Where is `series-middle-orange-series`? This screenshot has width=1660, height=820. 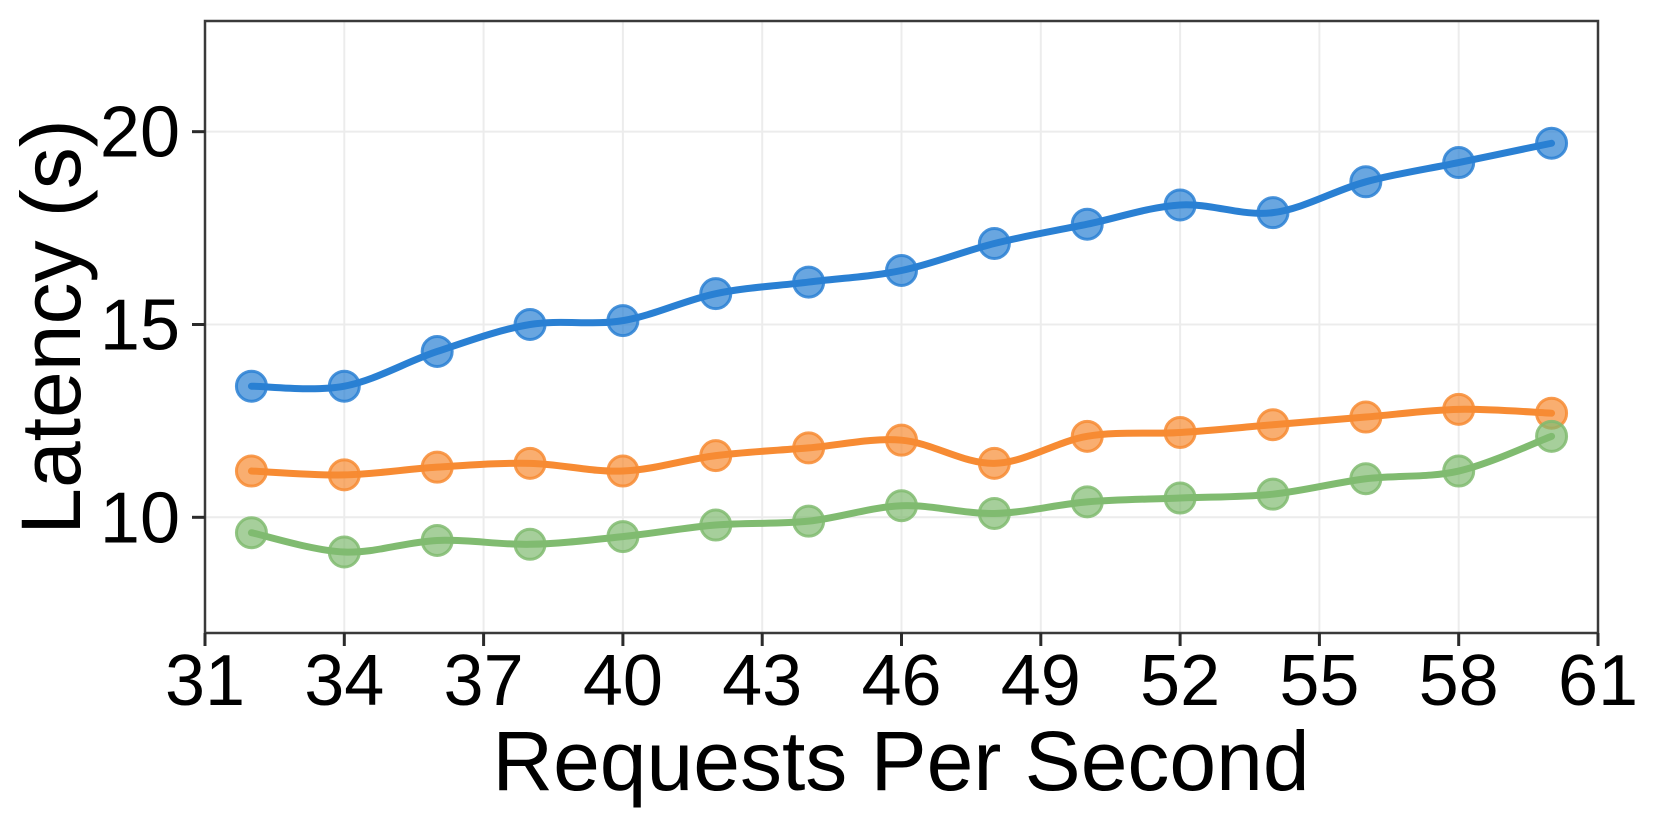
series-middle-orange-series is located at coordinates (901, 442).